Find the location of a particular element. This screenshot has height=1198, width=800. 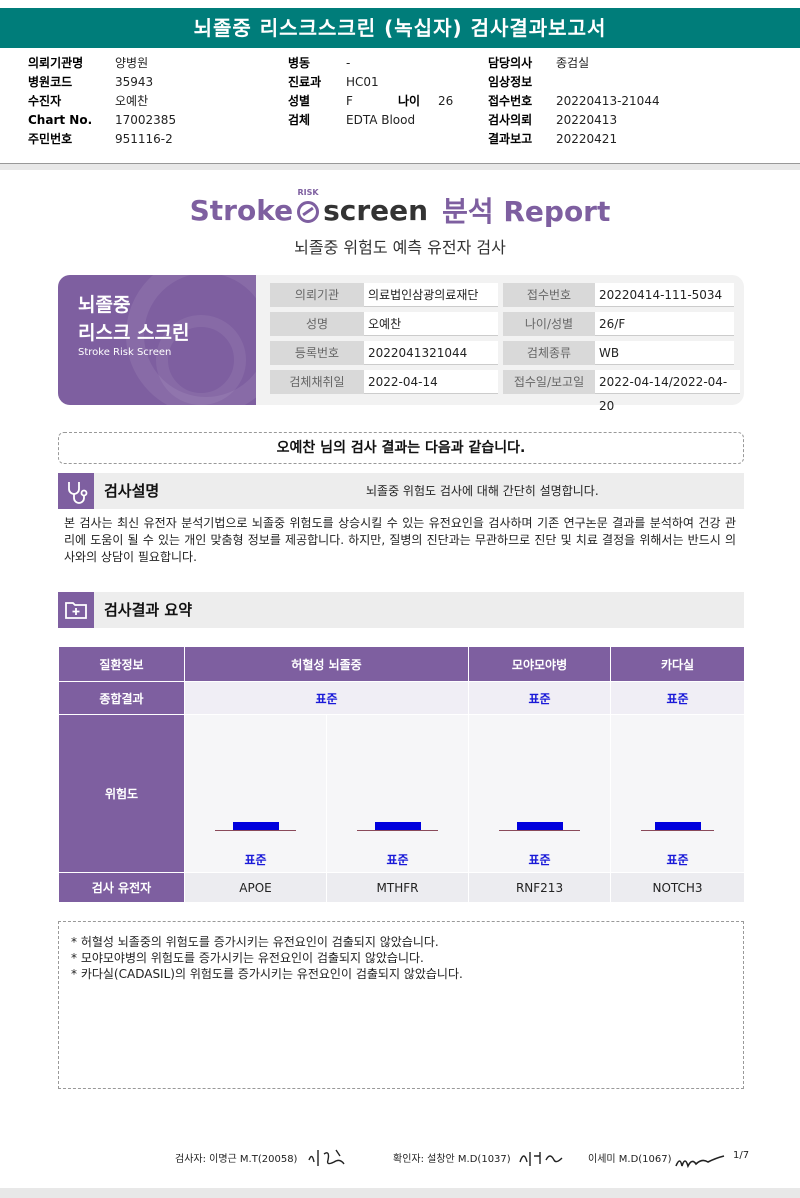

header-col2: 병동 - 진료과 HC01 성별 F 나이 26 검체 EDTA Blood is located at coordinates (370, 92).